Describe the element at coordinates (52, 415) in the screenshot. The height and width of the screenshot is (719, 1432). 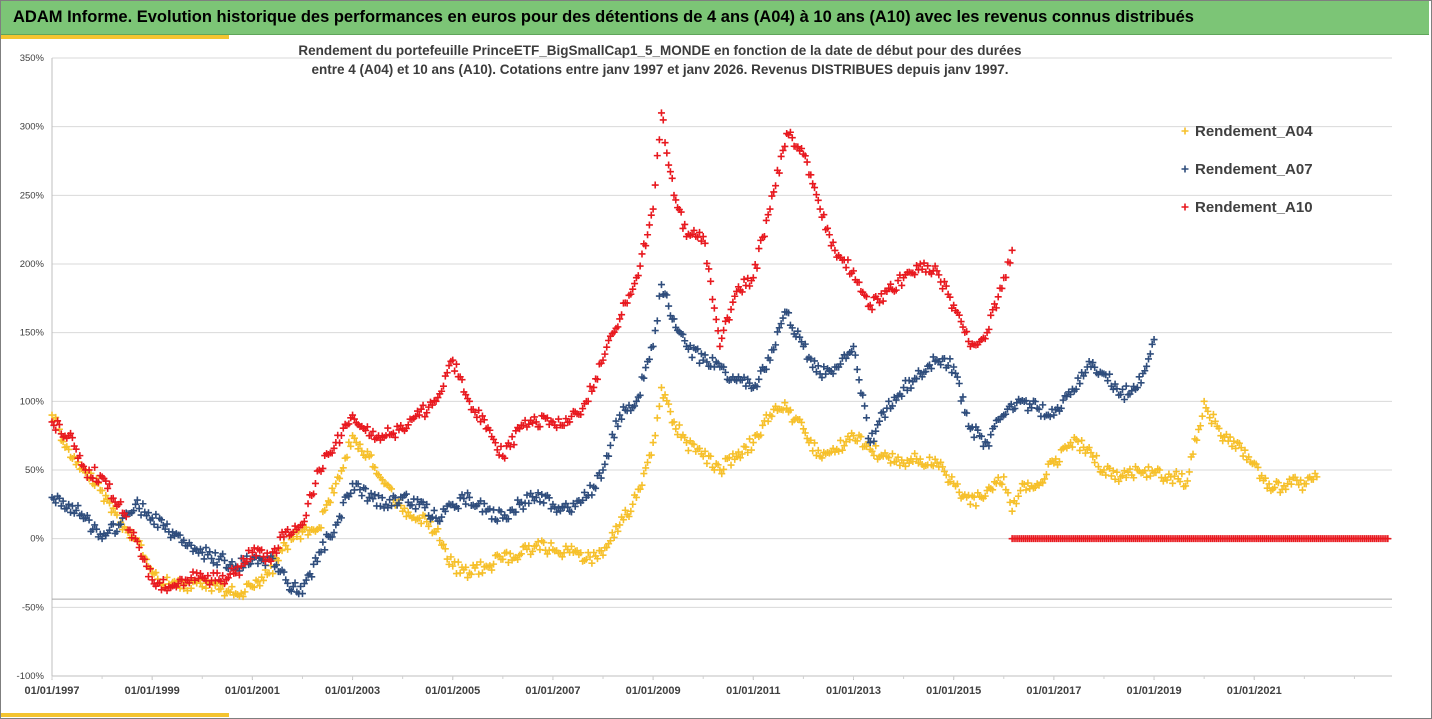
I see `data-point-rendement_a04` at that location.